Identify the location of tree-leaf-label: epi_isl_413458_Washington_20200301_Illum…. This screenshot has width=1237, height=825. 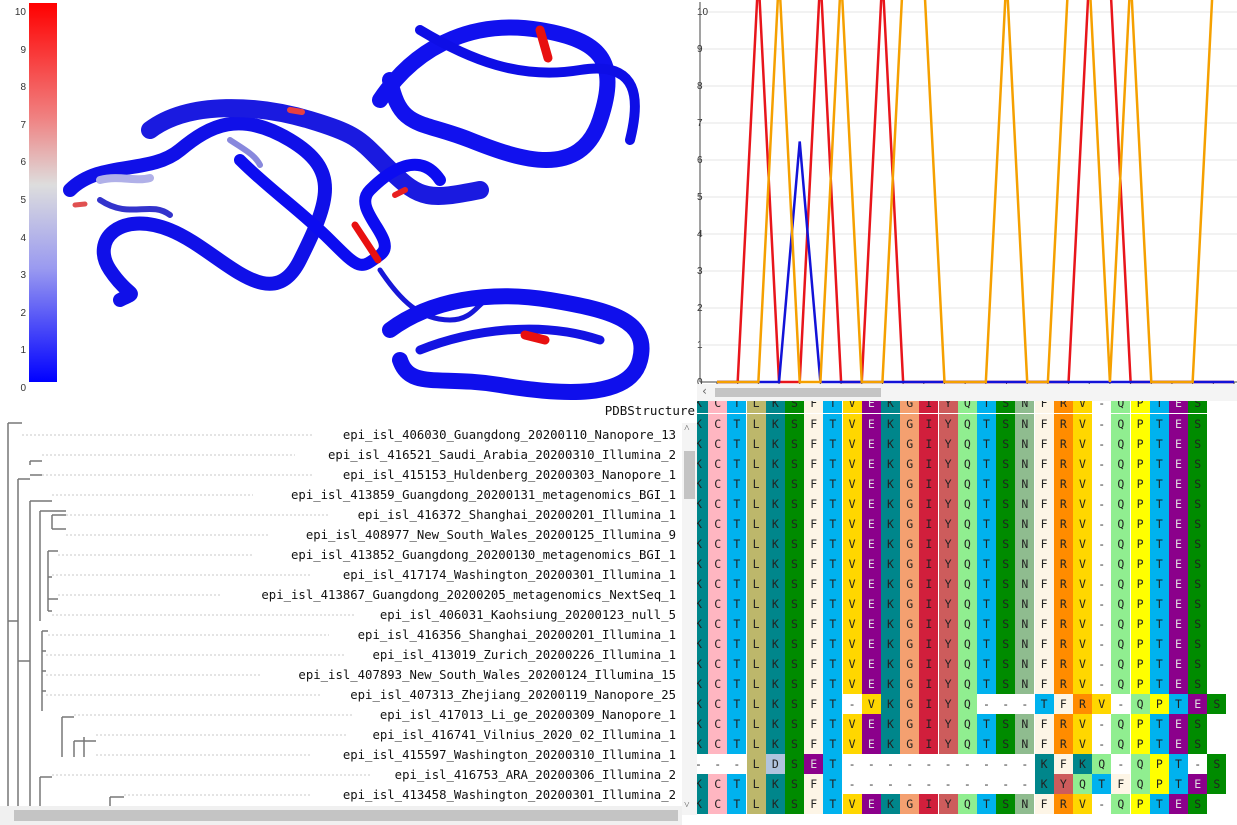
(509, 795).